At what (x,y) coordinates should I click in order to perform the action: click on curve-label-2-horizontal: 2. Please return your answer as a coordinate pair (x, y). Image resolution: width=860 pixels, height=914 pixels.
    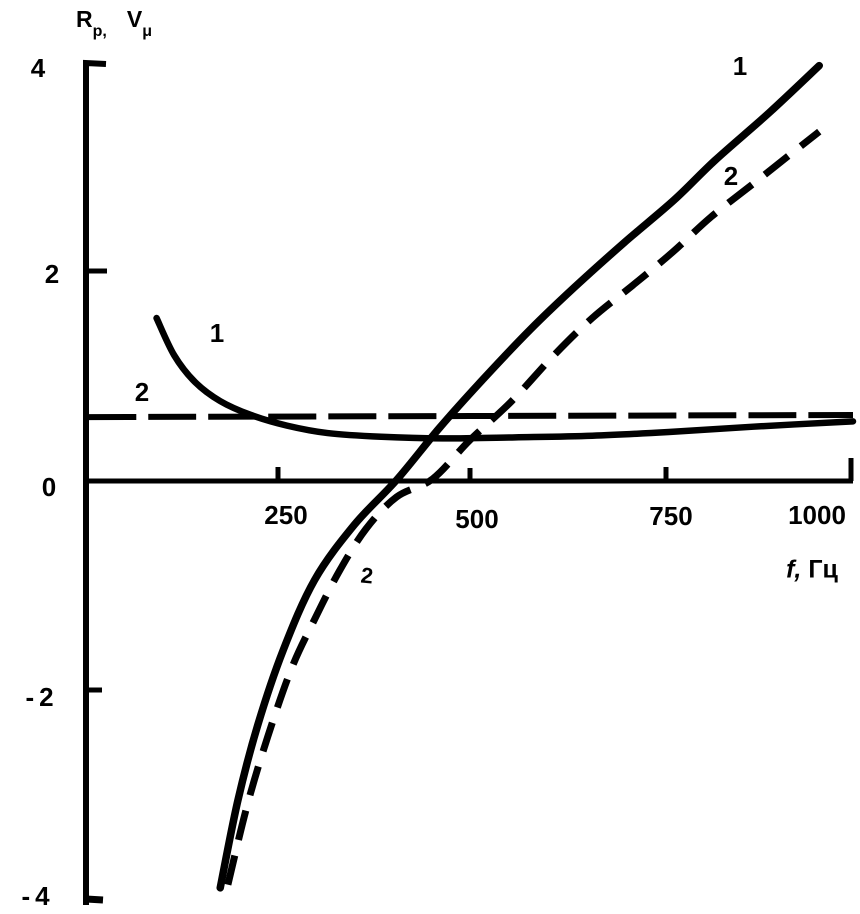
    Looking at the image, I should click on (142, 392).